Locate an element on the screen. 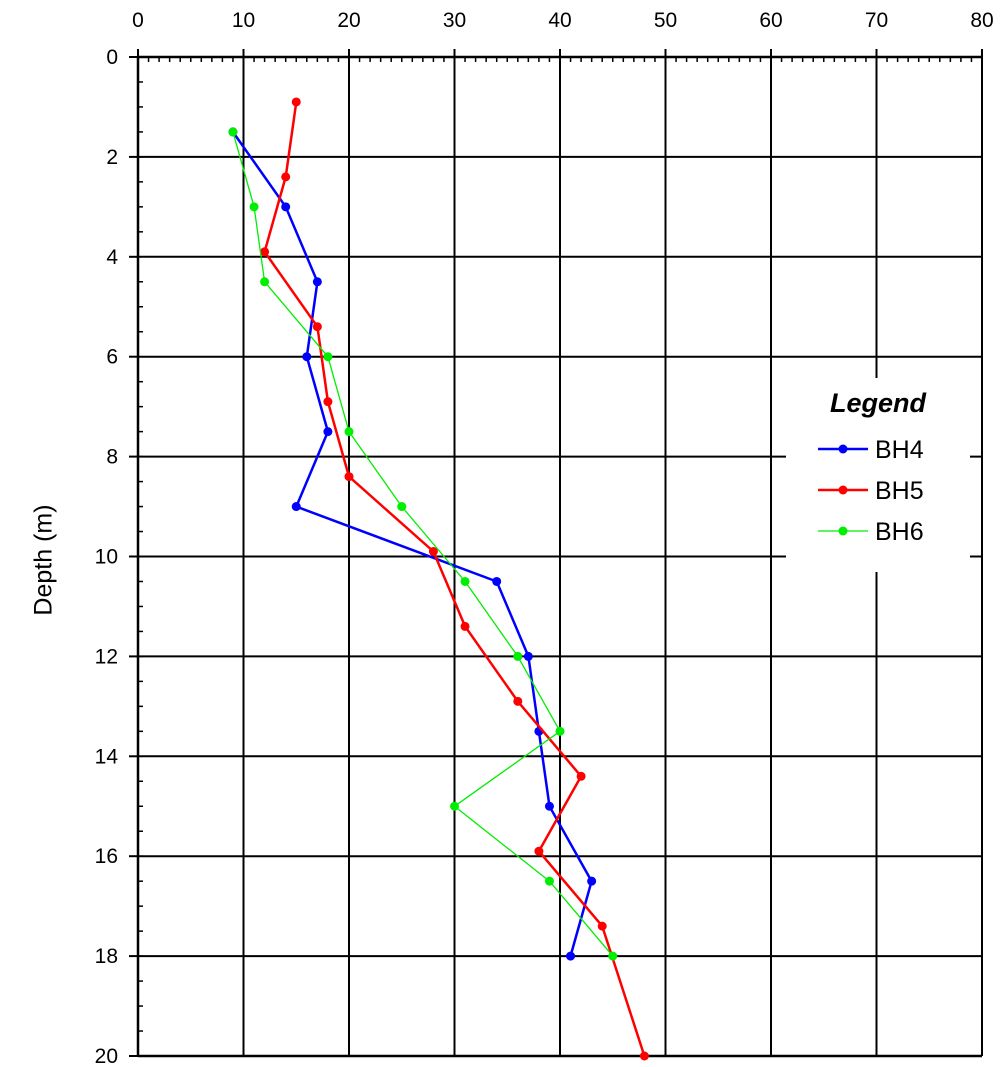 The image size is (1002, 1067). legend-entries: BH4 BH5 BH6 is located at coordinates (871, 491).